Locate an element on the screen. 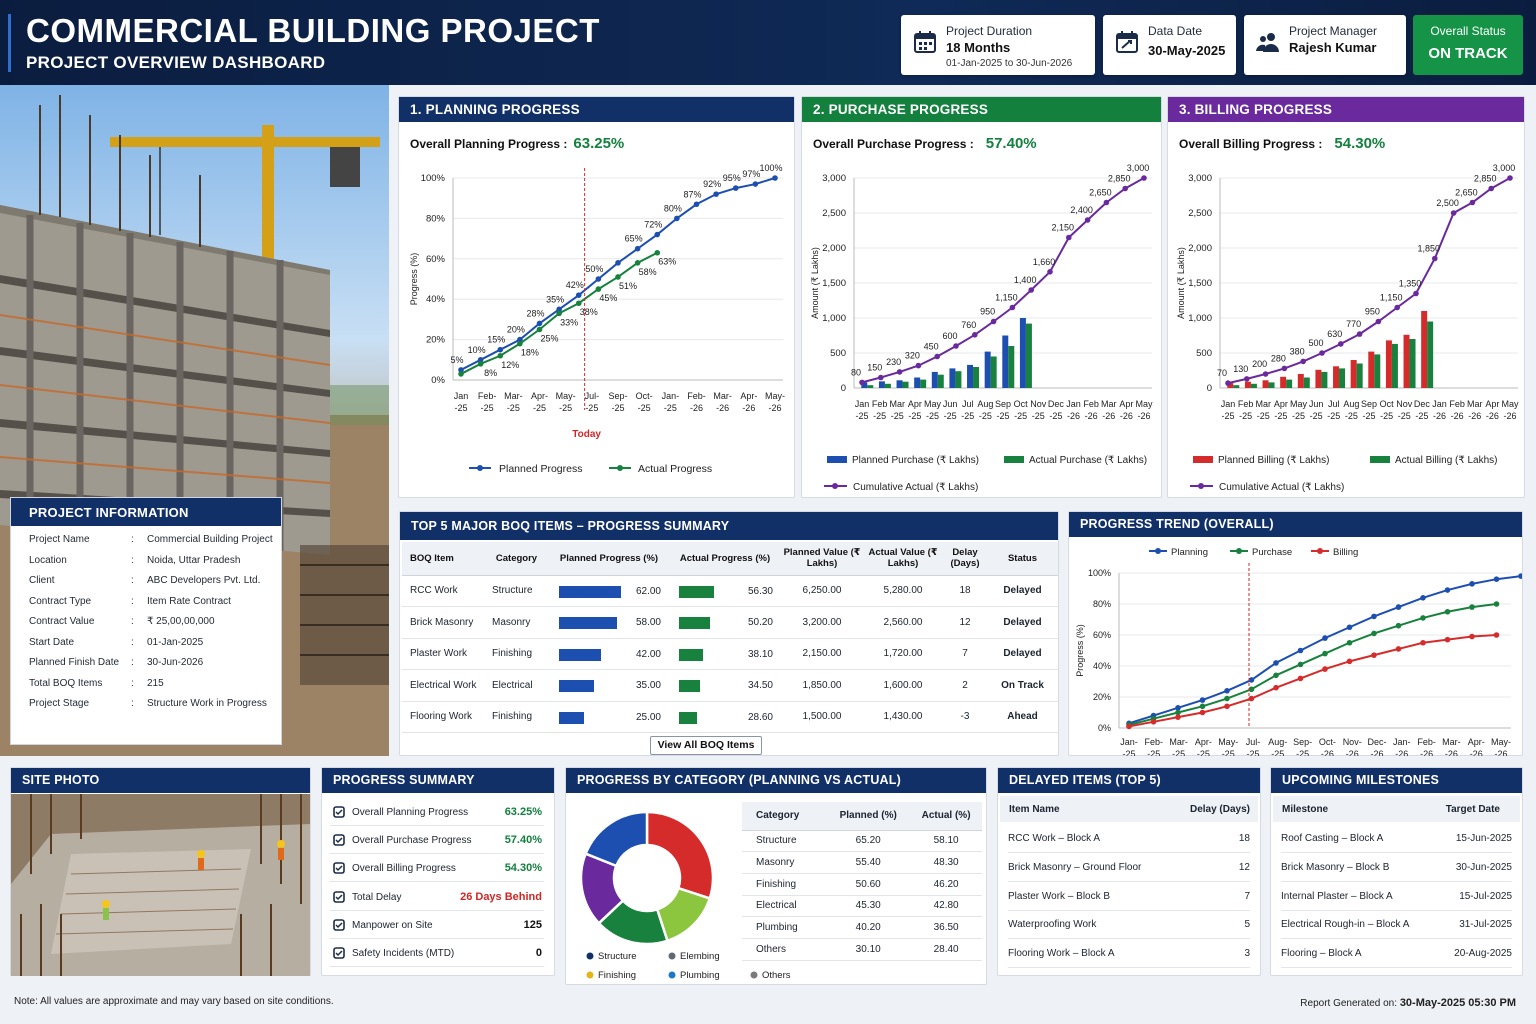 This screenshot has width=1536, height=1024. category-header-cell: Planned (%) is located at coordinates (868, 816).